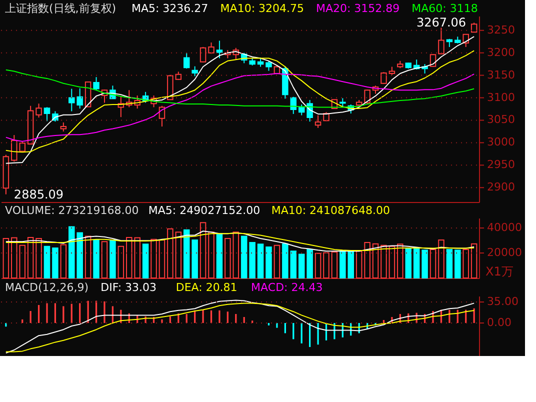  I want to click on y-tick-label: 3000, so click(501, 142).